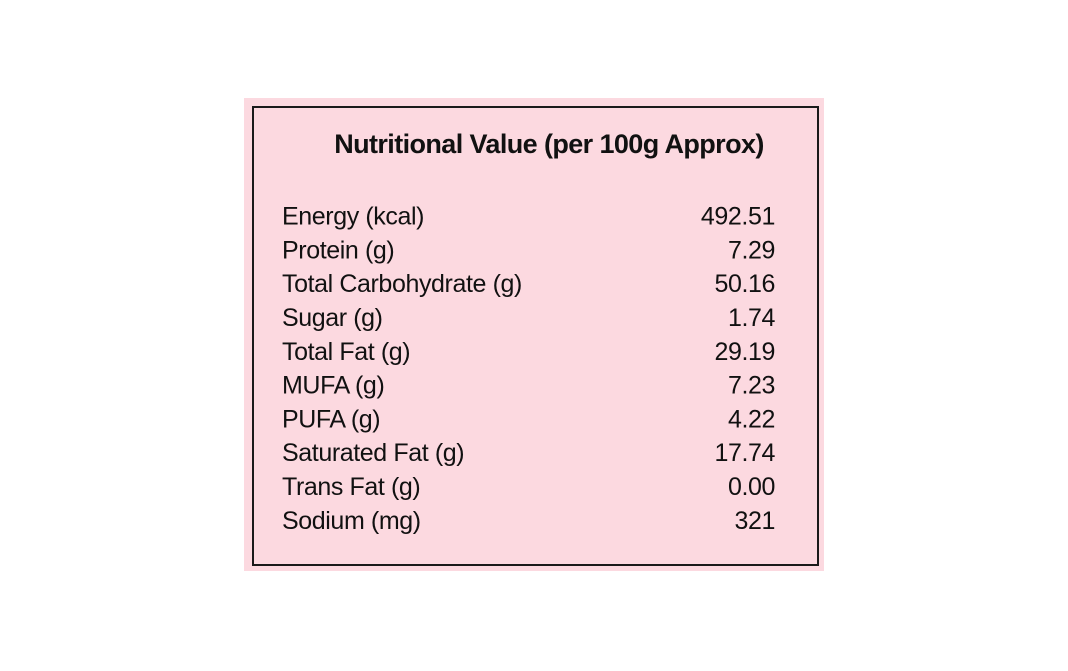  I want to click on nutrient-label: Total Fat (g), so click(346, 352).